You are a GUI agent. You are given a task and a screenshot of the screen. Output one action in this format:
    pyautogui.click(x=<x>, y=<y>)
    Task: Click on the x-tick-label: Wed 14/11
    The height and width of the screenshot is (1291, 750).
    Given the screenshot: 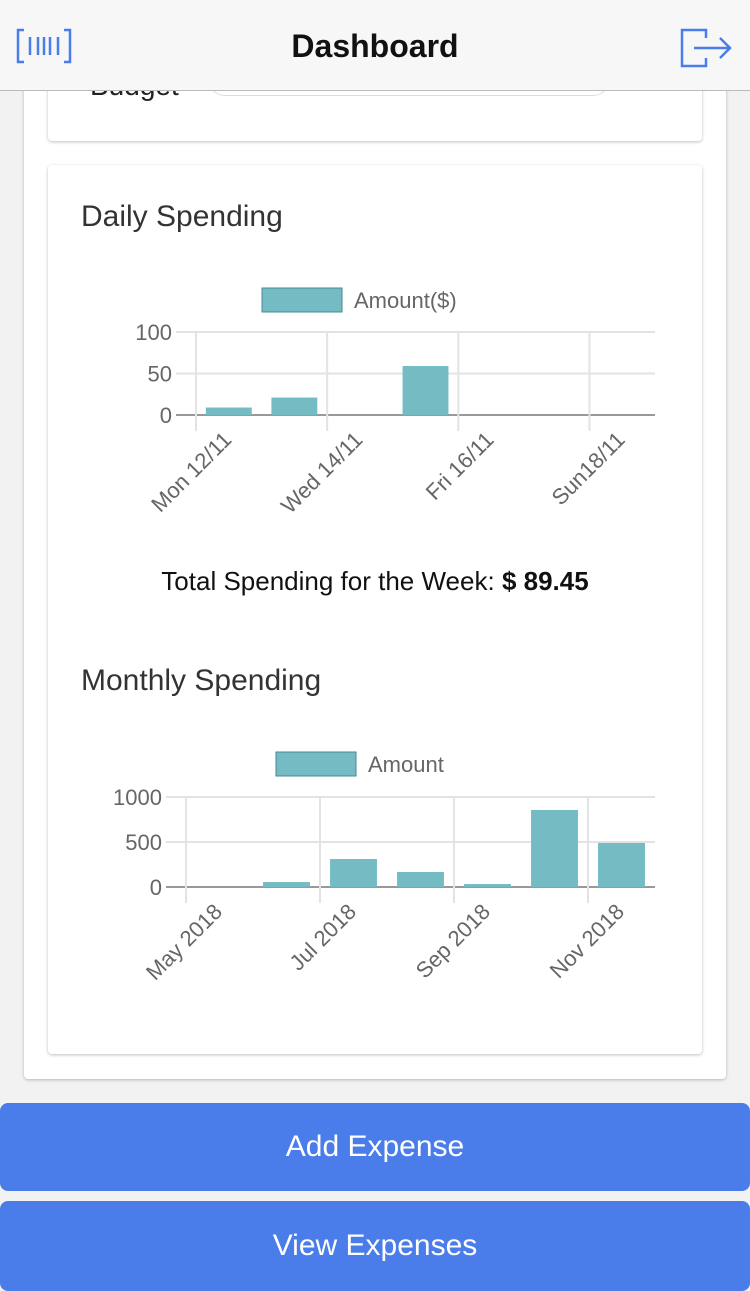 What is the action you would take?
    pyautogui.click(x=321, y=472)
    